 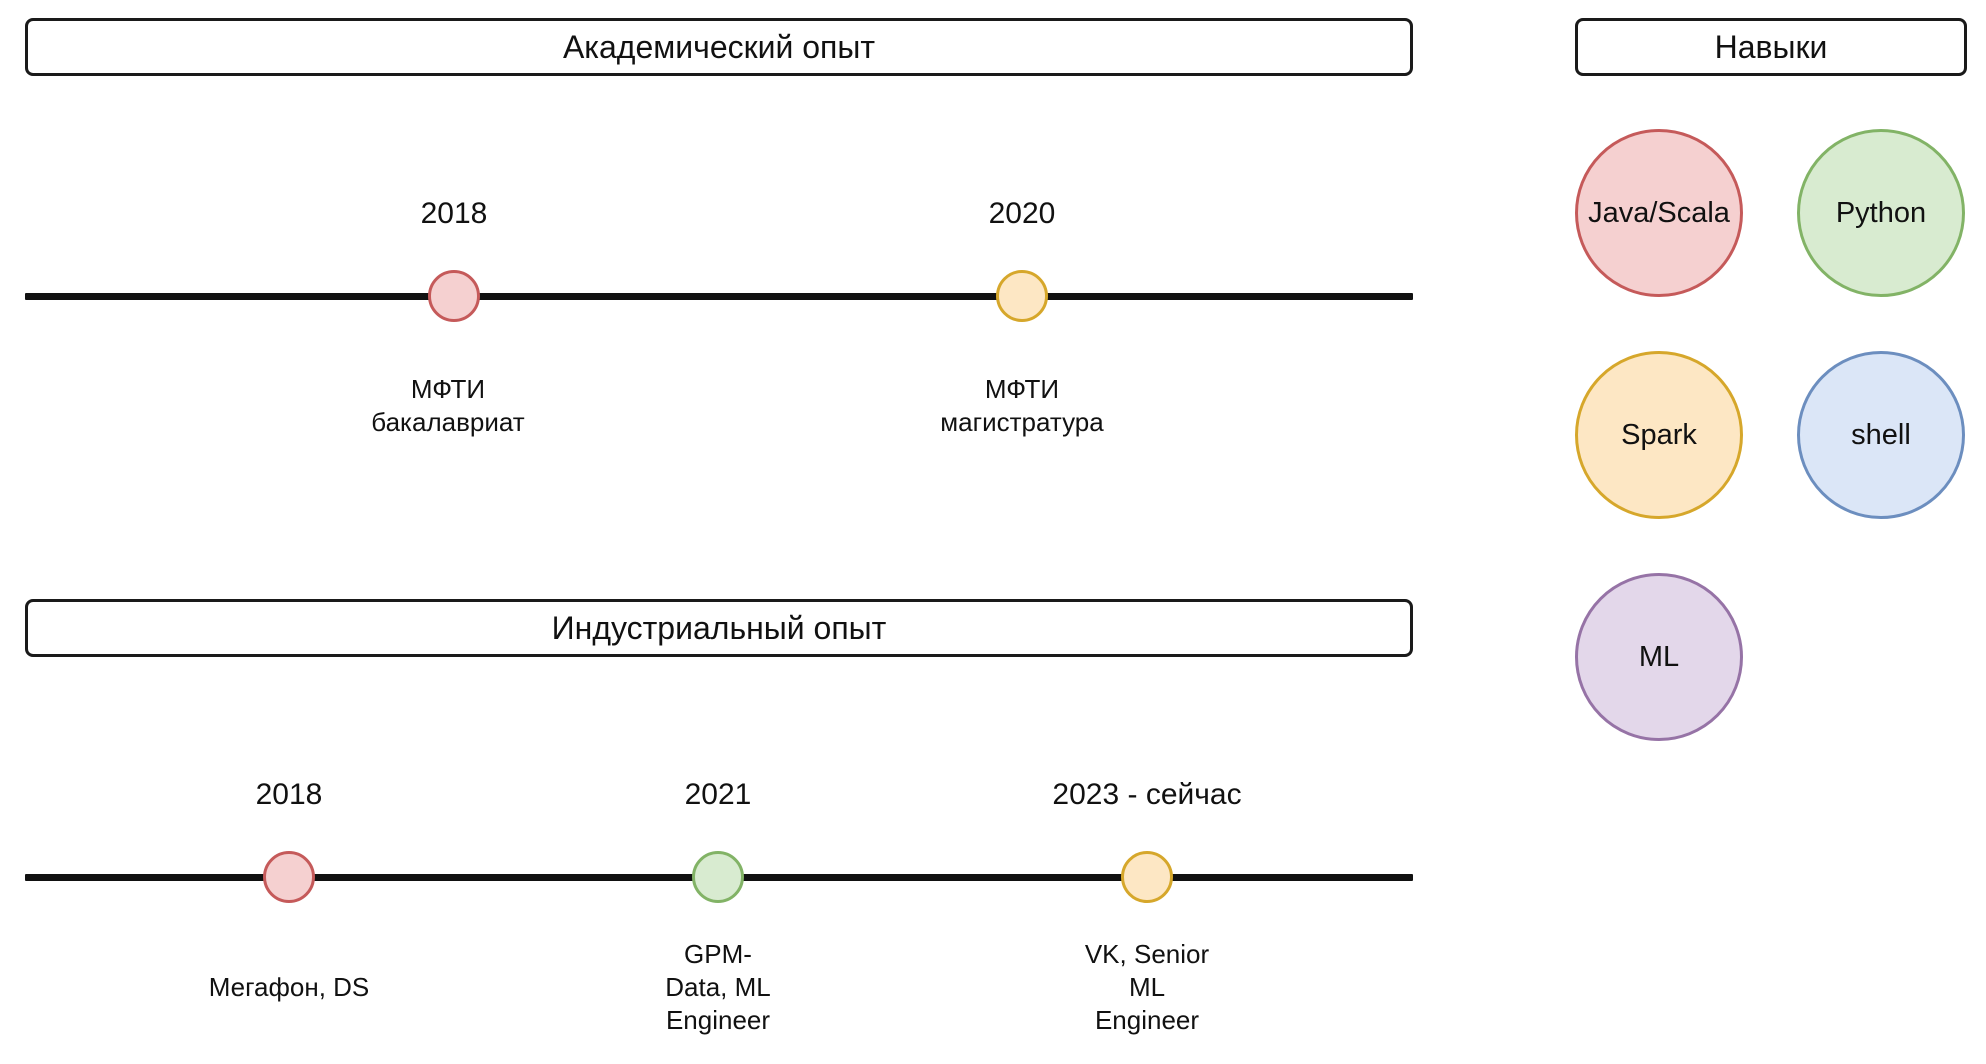 What do you see at coordinates (454, 296) in the screenshot?
I see `academic-milestone-2018` at bounding box center [454, 296].